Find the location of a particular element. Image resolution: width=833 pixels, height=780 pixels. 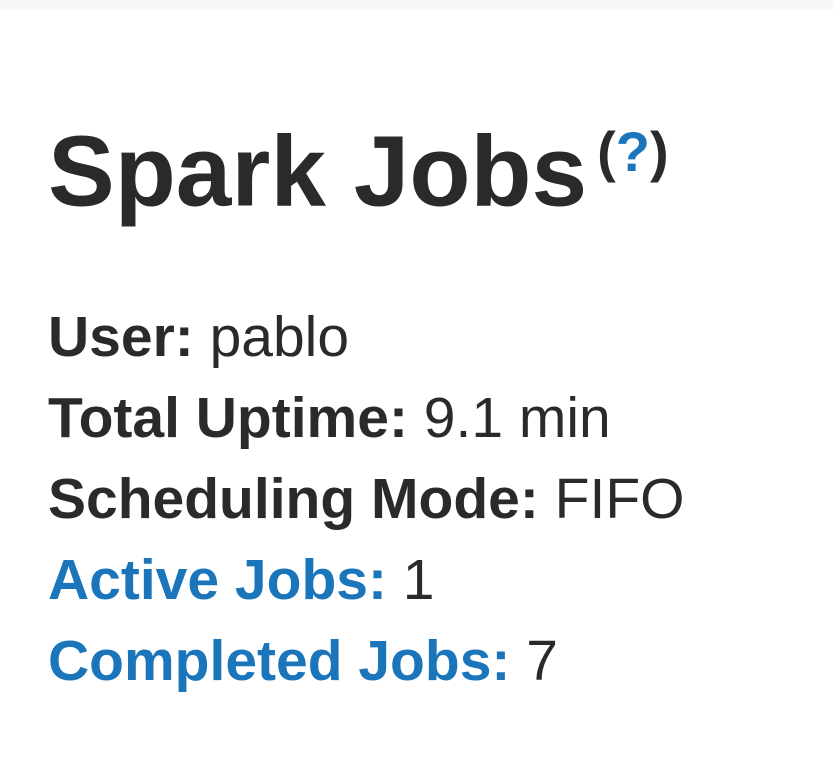

total-uptime-label: Total Uptime: is located at coordinates (228, 418).